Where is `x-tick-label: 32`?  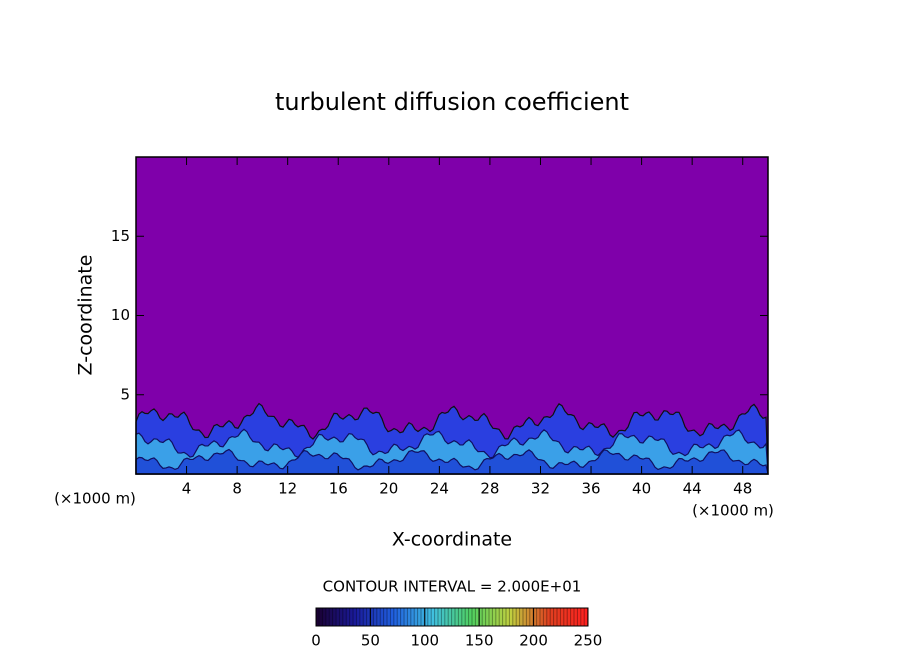
x-tick-label: 32 is located at coordinates (540, 489).